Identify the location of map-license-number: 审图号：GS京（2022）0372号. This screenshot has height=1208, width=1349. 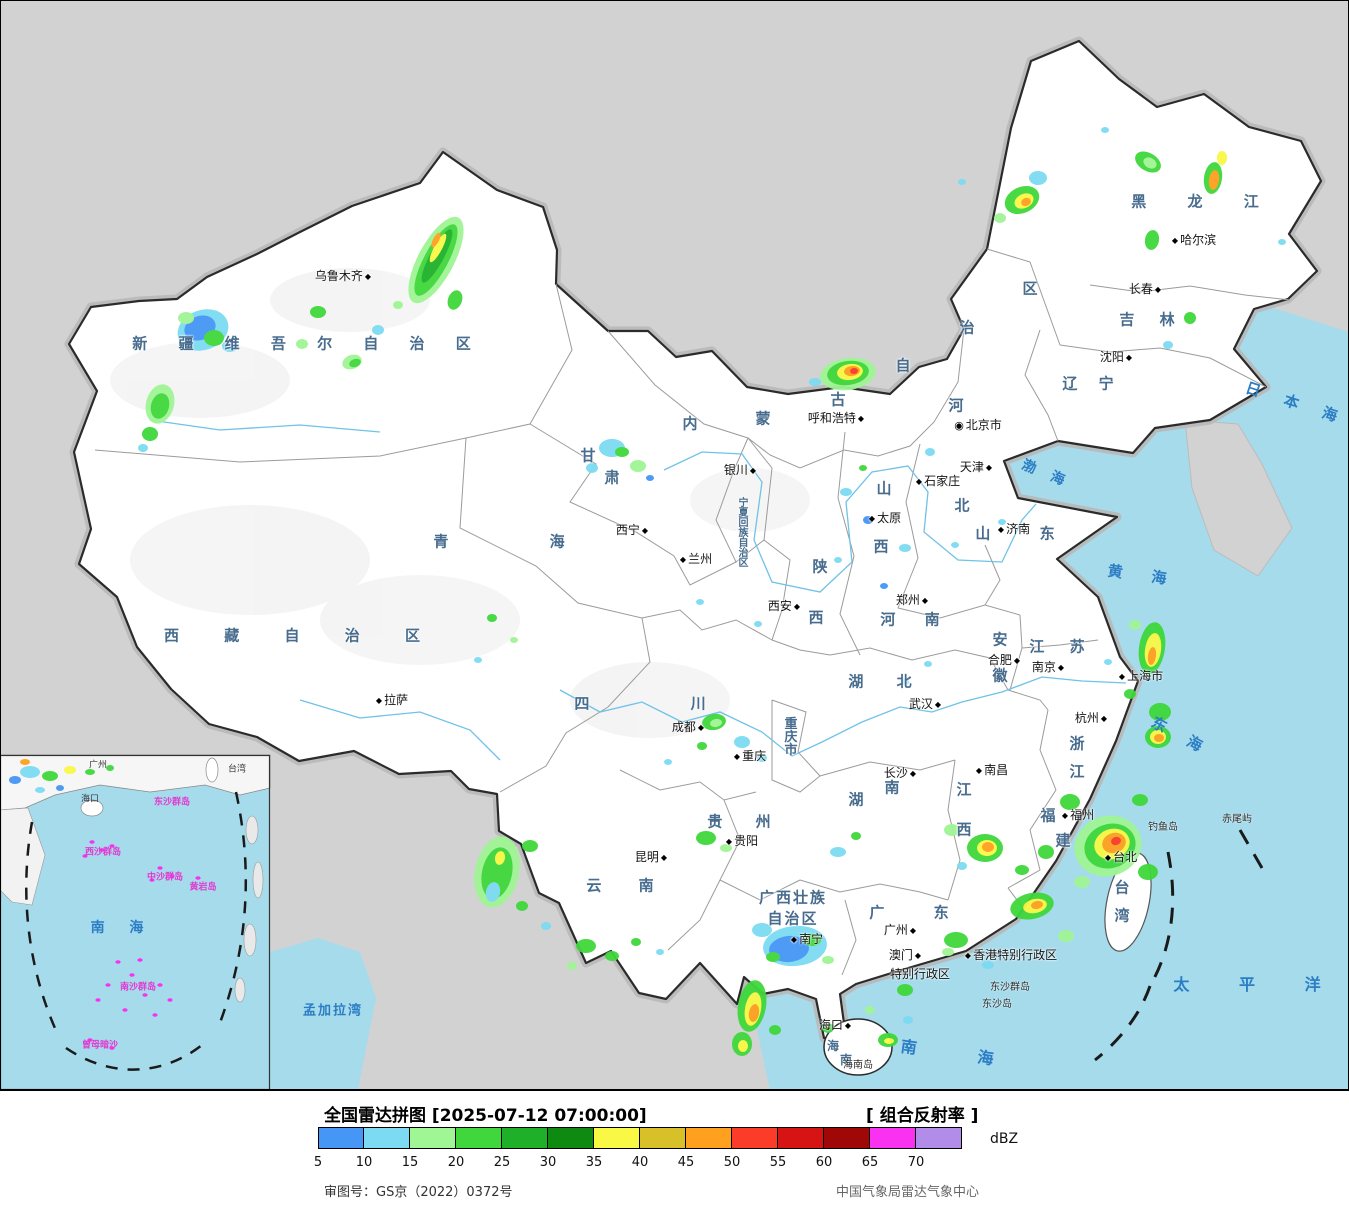
(418, 1192).